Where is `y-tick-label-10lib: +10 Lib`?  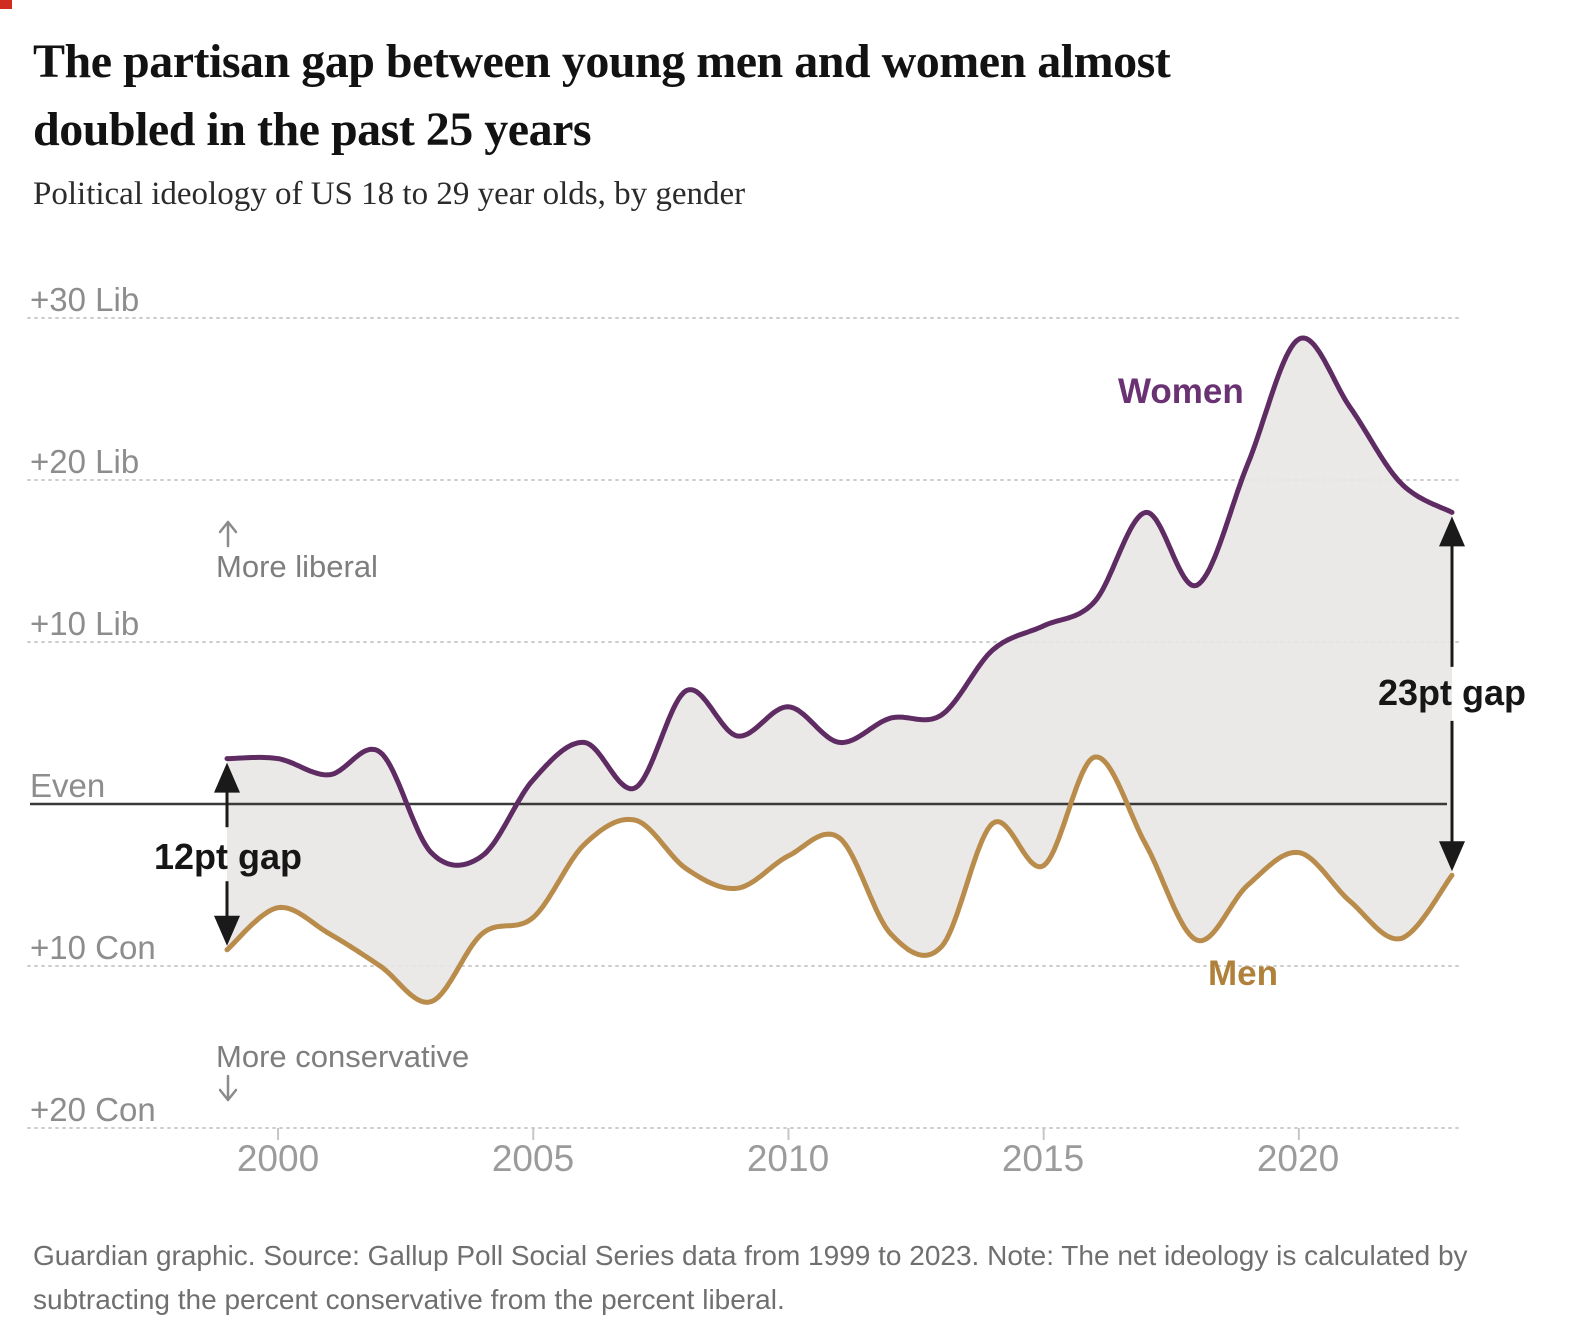 y-tick-label-10lib: +10 Lib is located at coordinates (85, 623).